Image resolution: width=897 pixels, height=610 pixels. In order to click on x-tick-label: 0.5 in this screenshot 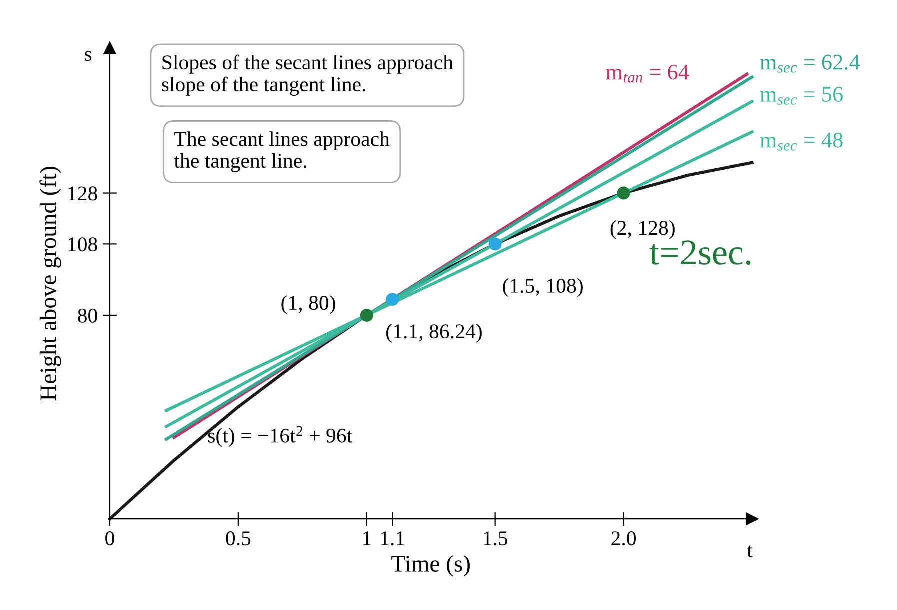, I will do `click(238, 539)`.